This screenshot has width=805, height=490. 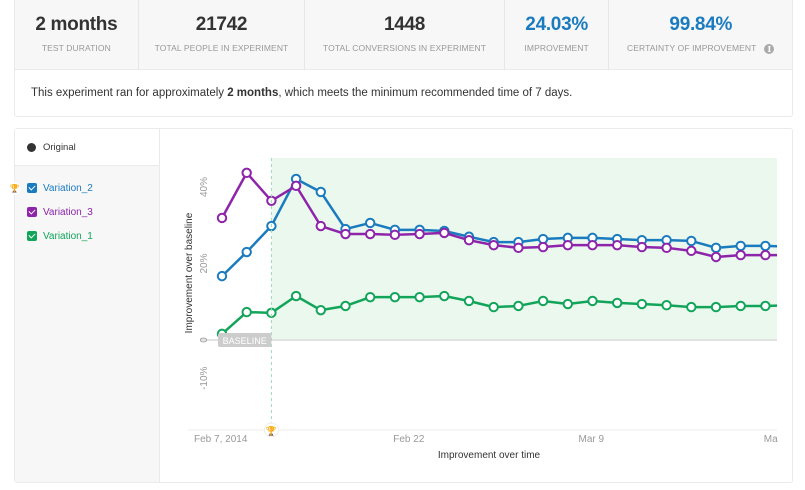 I want to click on stat-total-conversions: 1448 TOTAL CONVERSIONS IN EXPERIMENT, so click(x=405, y=34).